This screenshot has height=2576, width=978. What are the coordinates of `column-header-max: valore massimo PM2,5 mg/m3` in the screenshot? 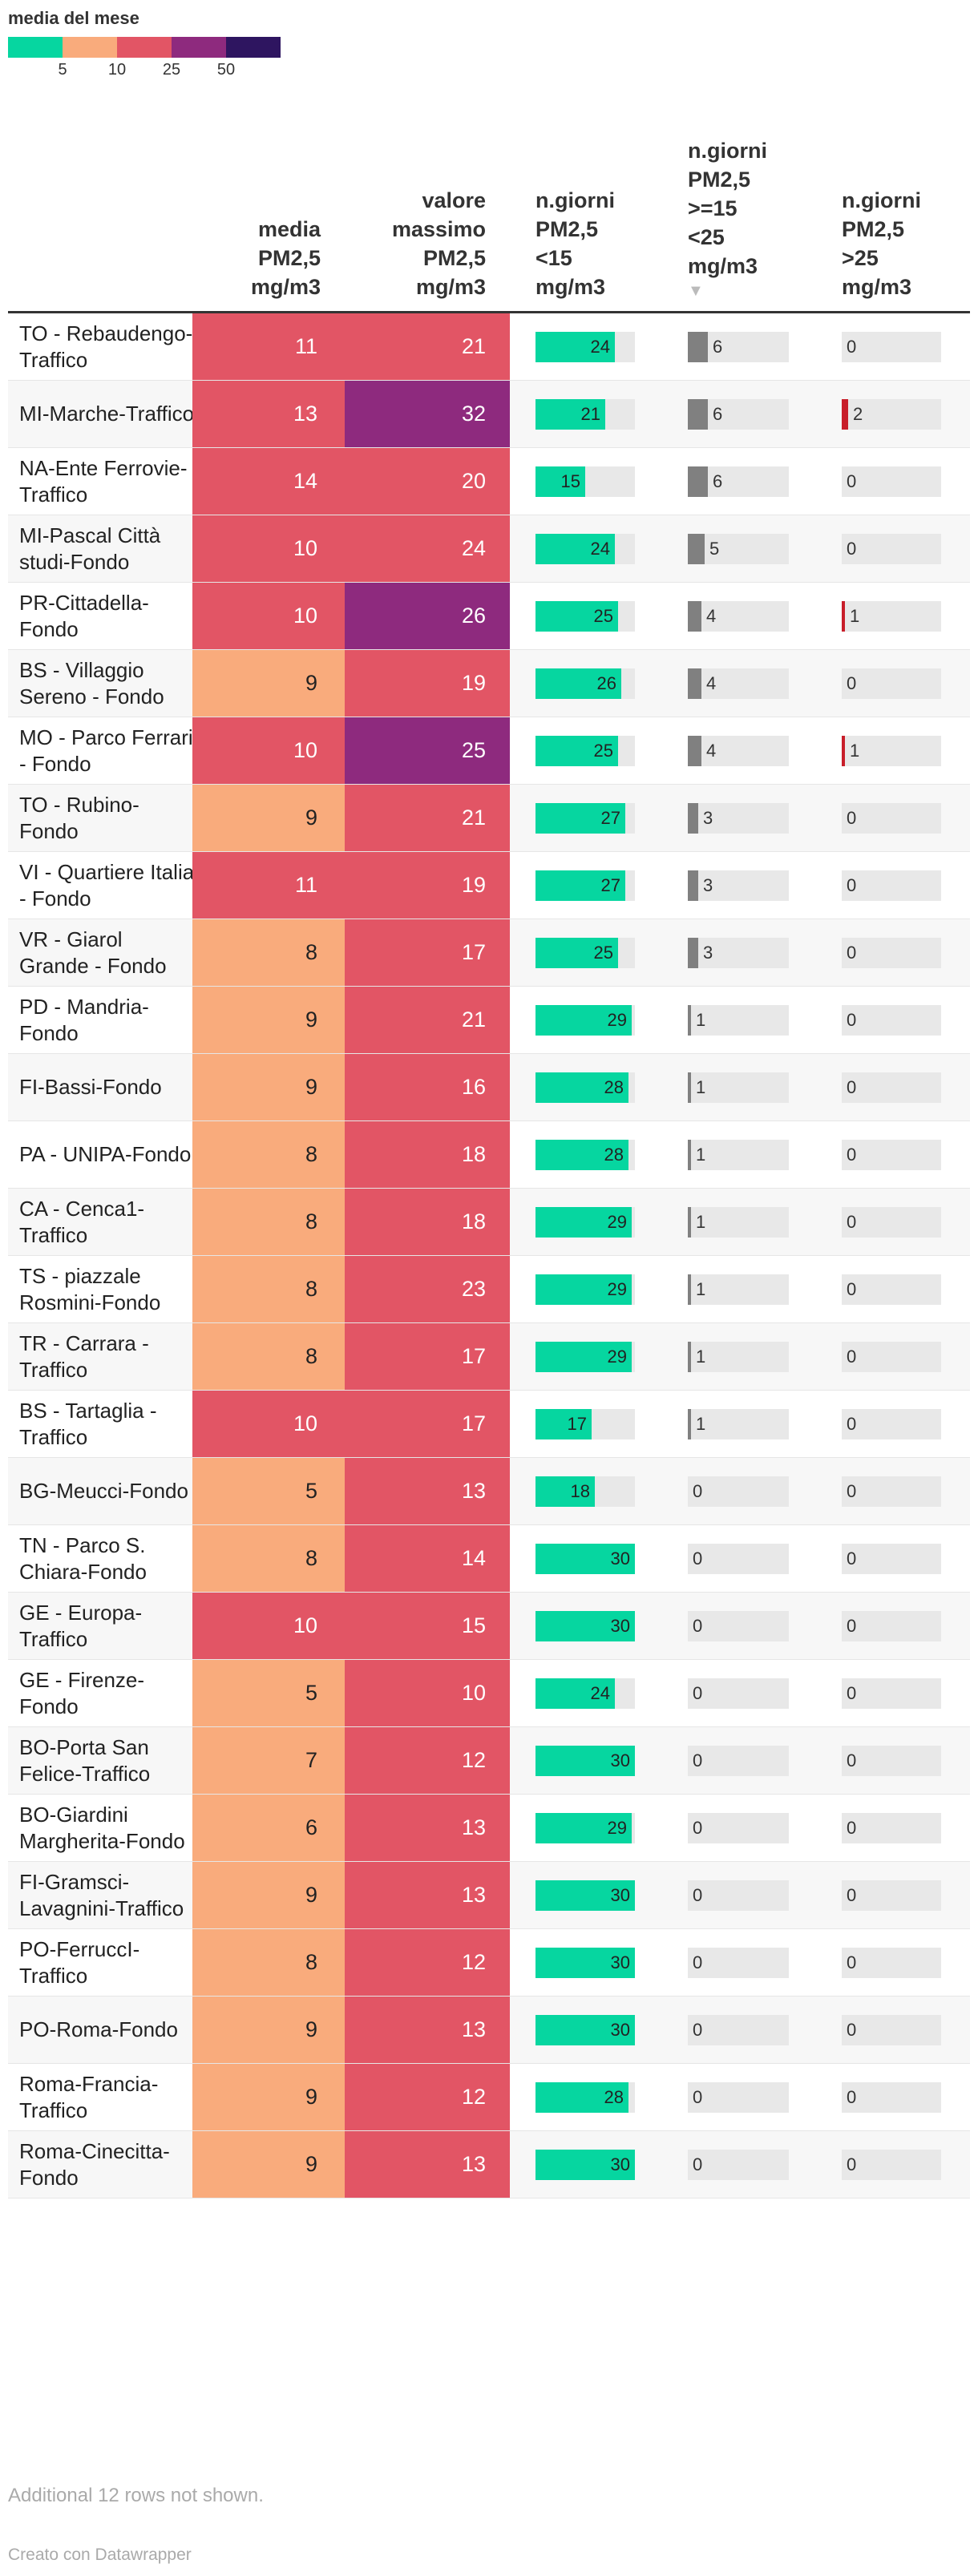 It's located at (415, 244).